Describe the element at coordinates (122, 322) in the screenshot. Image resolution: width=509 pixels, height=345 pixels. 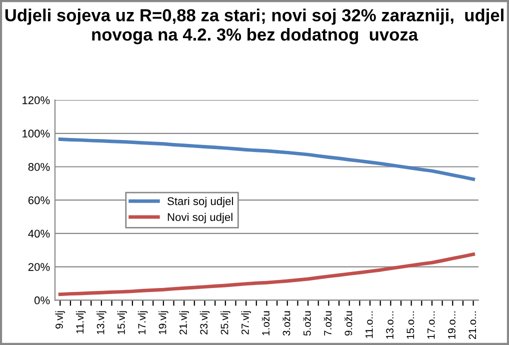
I see `x-tick-label: 15.vlj` at that location.